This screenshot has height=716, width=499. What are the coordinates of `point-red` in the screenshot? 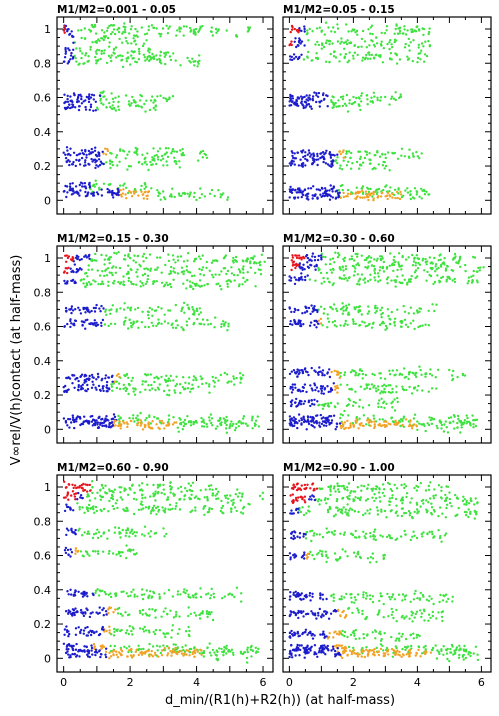 It's located at (292, 255).